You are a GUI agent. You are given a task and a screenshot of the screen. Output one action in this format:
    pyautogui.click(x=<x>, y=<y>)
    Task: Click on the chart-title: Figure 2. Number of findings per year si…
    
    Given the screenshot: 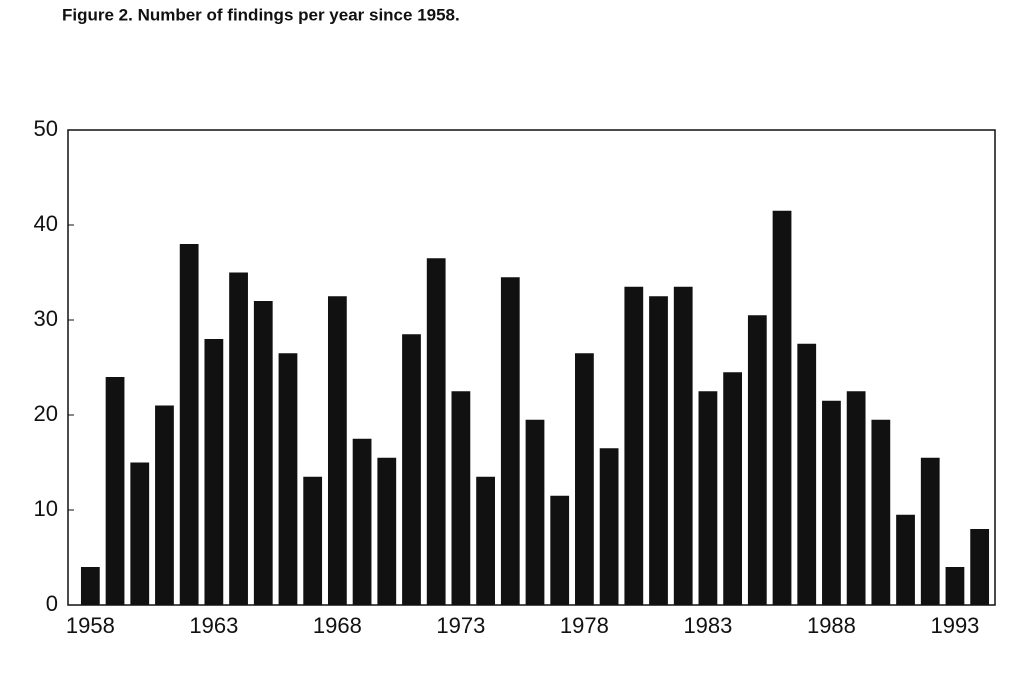 What is the action you would take?
    pyautogui.click(x=261, y=14)
    